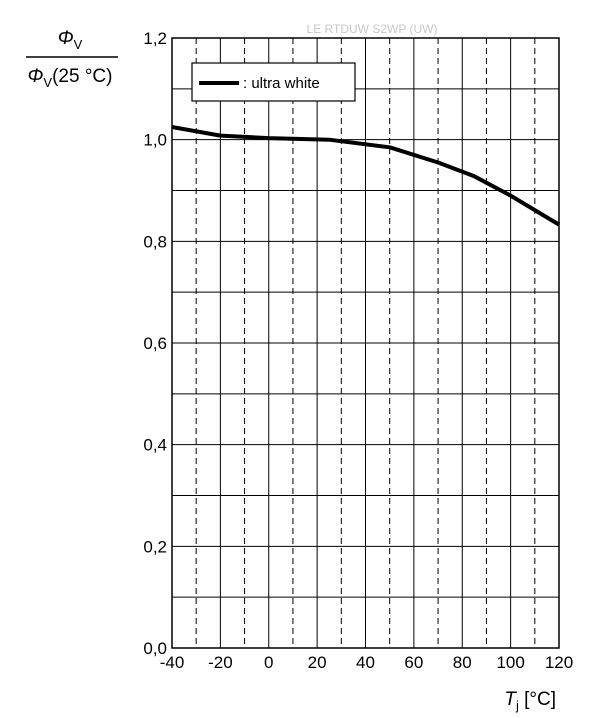  Describe the element at coordinates (70, 40) in the screenshot. I see `y-axis-label-numerator: ΦV` at that location.